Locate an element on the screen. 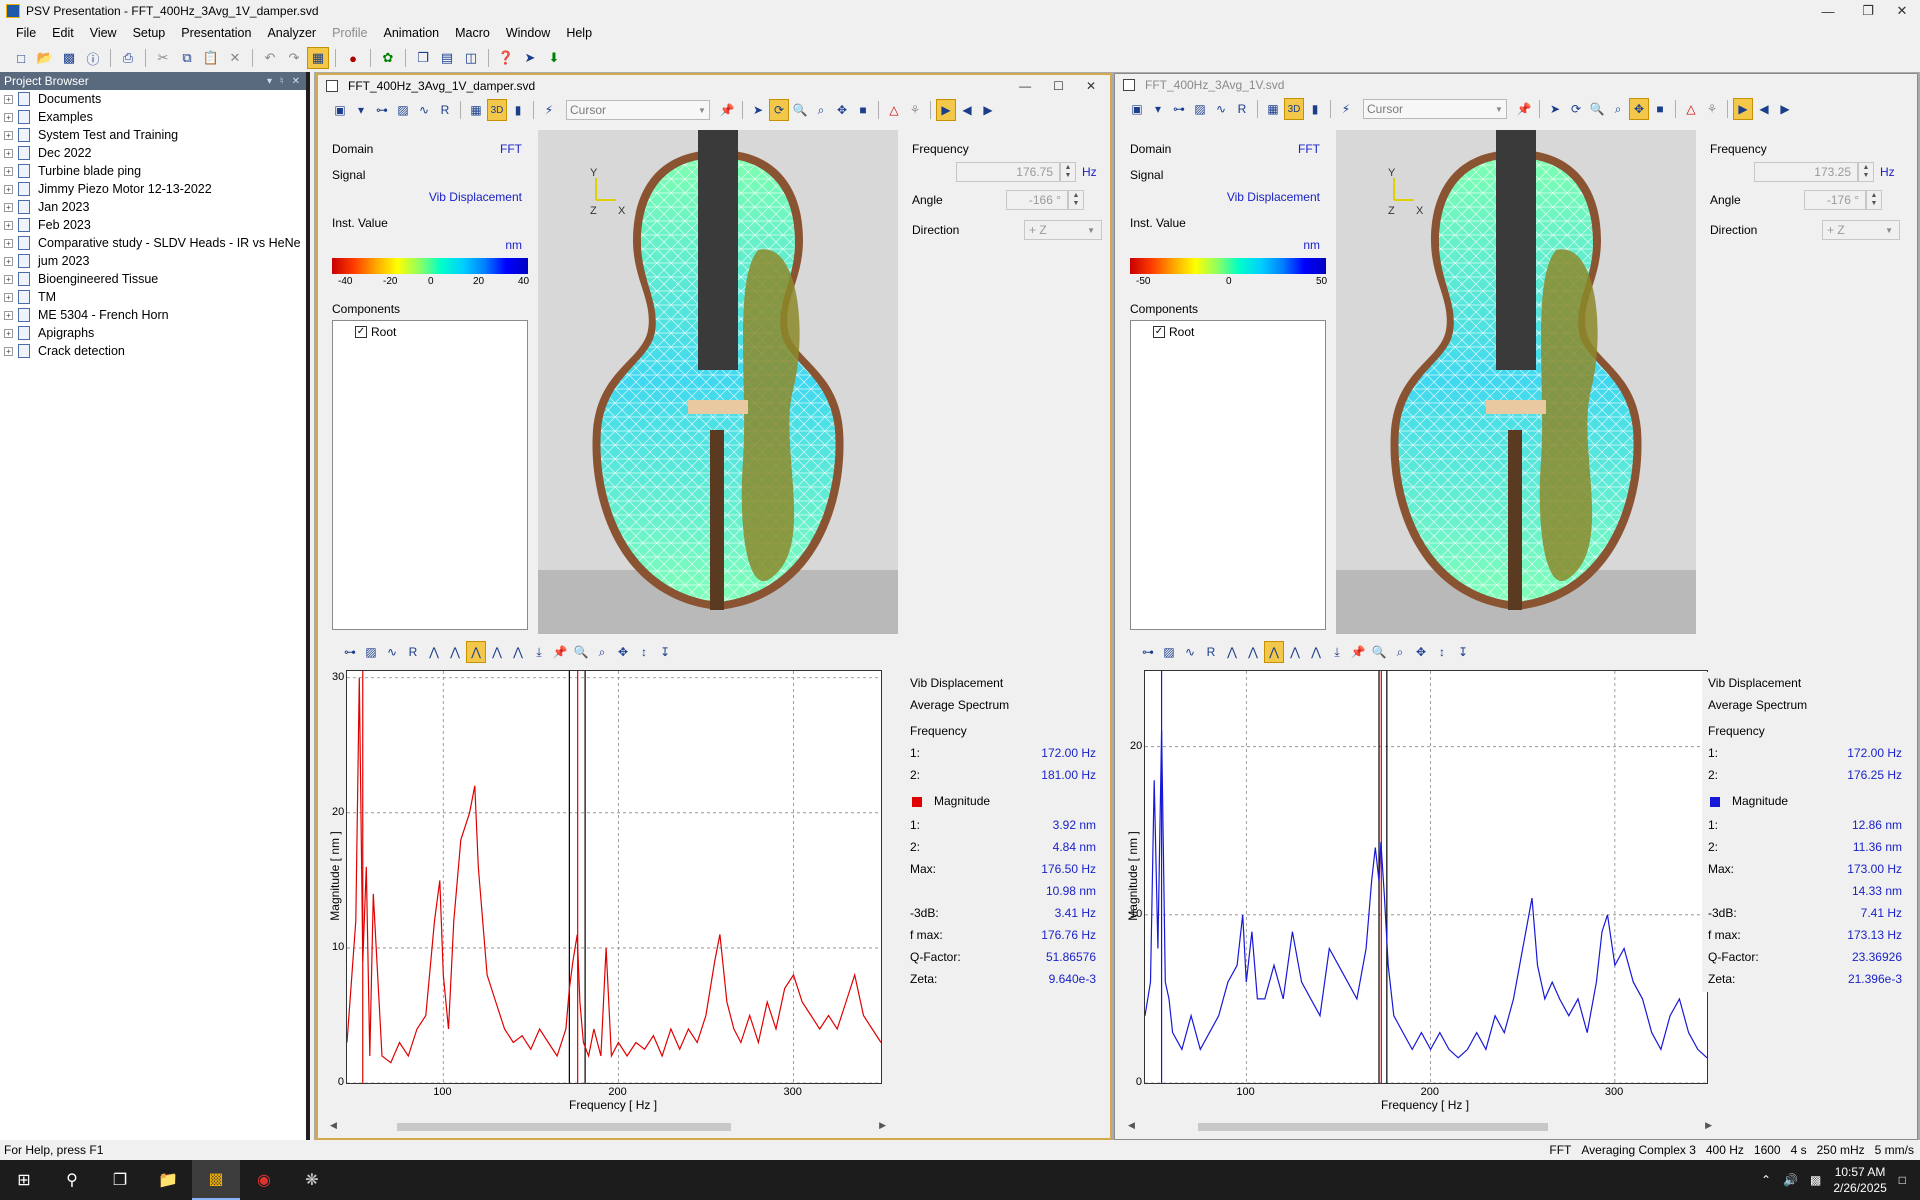 This screenshot has height=1200, width=1920. play-icon: ▶ is located at coordinates (1743, 109).